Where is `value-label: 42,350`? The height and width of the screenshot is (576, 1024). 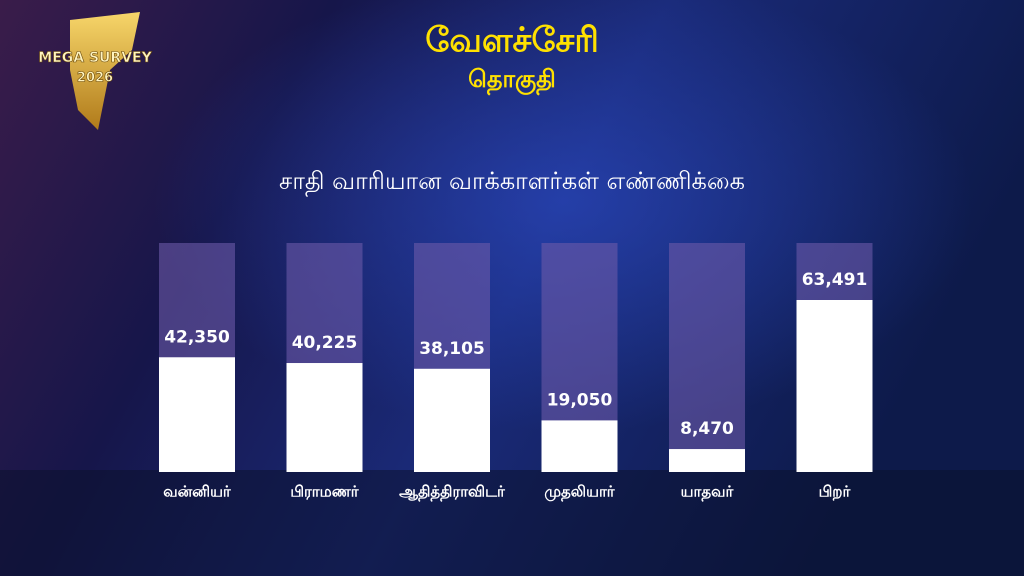 value-label: 42,350 is located at coordinates (197, 337).